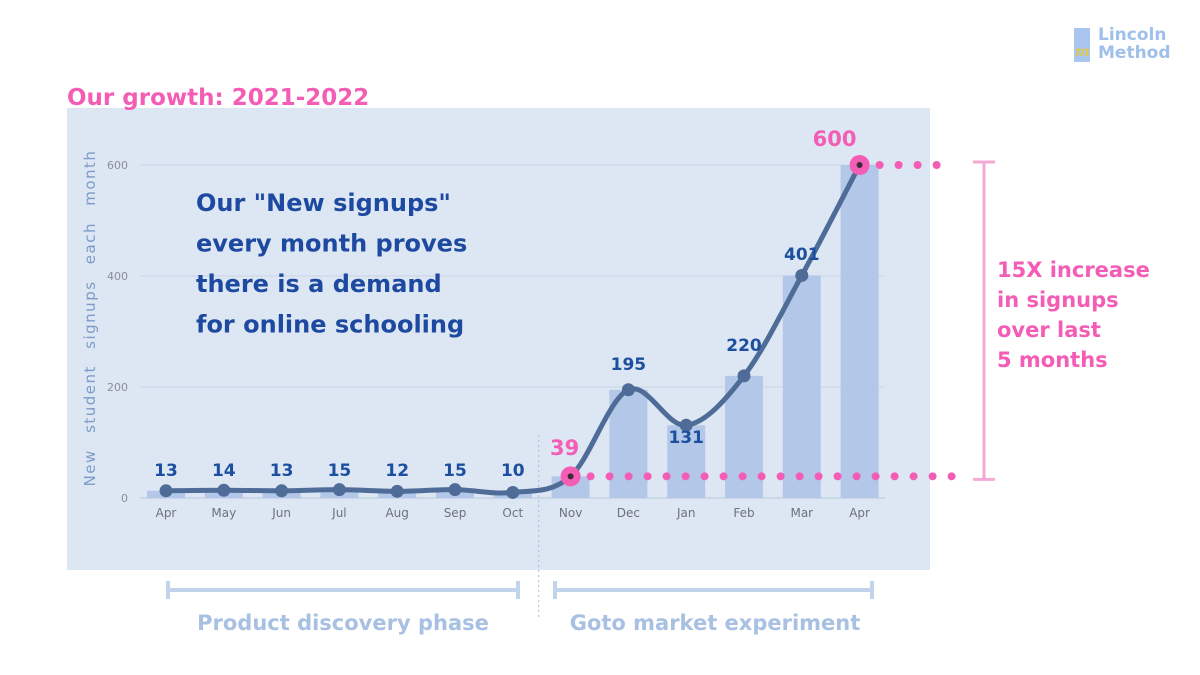  Describe the element at coordinates (629, 365) in the screenshot. I see `data-label: 195` at that location.